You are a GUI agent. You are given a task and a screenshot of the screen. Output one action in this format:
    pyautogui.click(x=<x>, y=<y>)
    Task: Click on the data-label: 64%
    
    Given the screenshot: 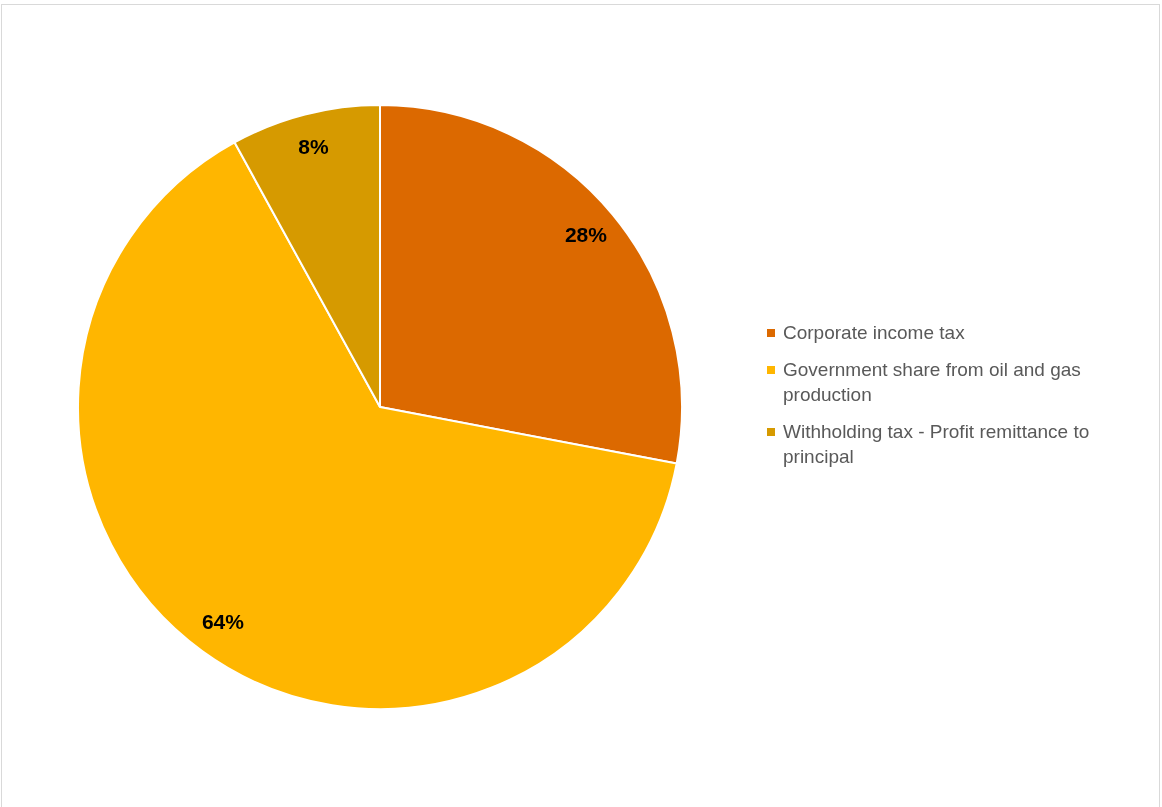 What is the action you would take?
    pyautogui.click(x=223, y=622)
    